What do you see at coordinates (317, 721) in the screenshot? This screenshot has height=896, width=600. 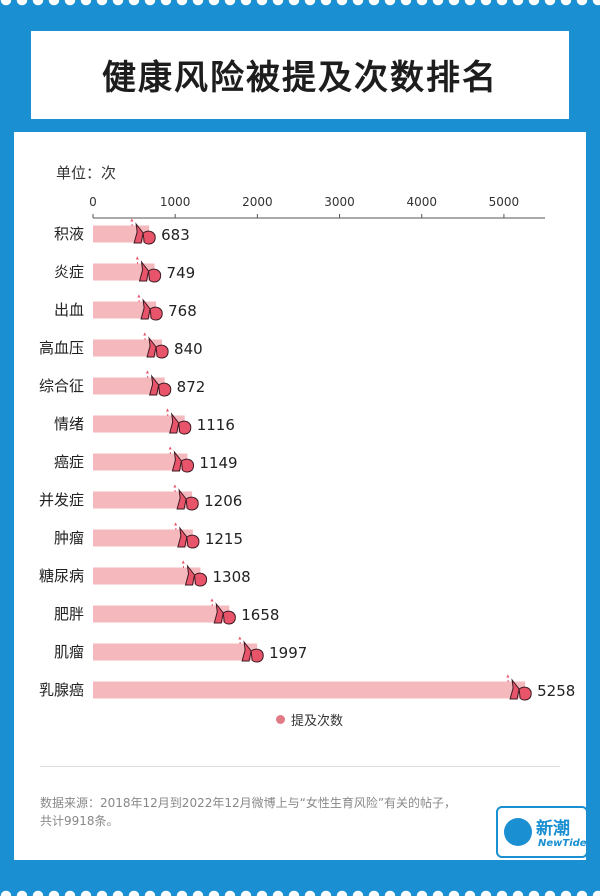 I see `legend-label: 提及次数` at bounding box center [317, 721].